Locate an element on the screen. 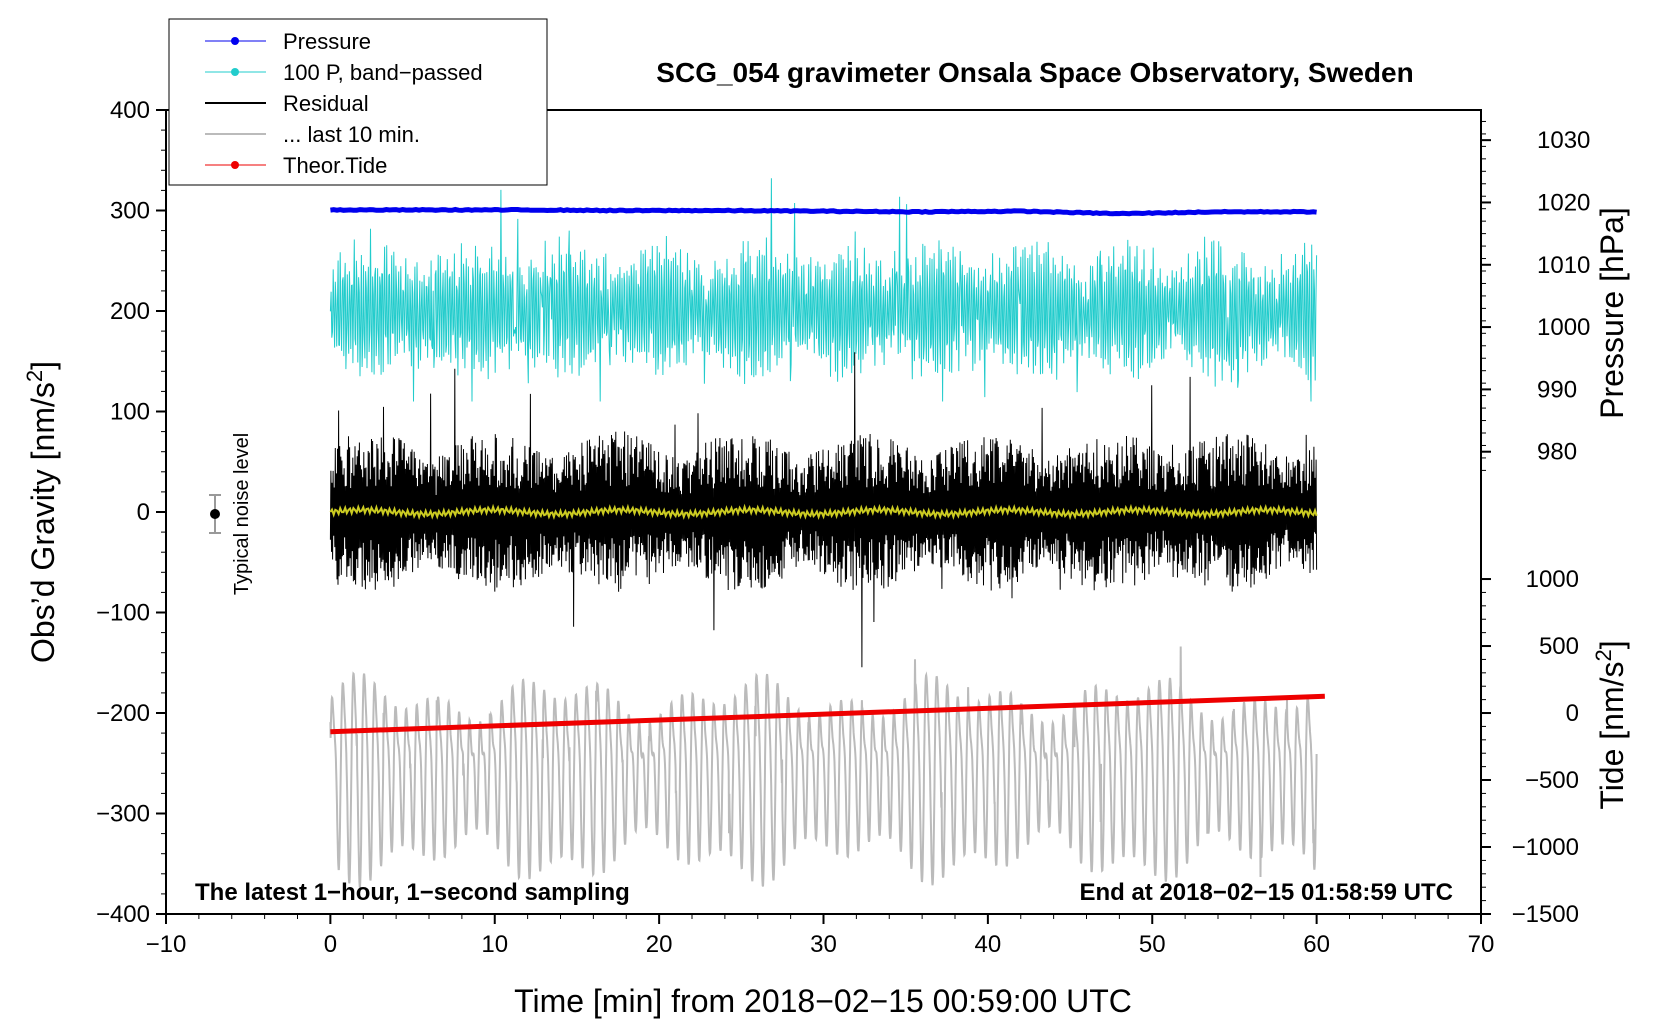  x-tick-label: 60 is located at coordinates (1316, 944).